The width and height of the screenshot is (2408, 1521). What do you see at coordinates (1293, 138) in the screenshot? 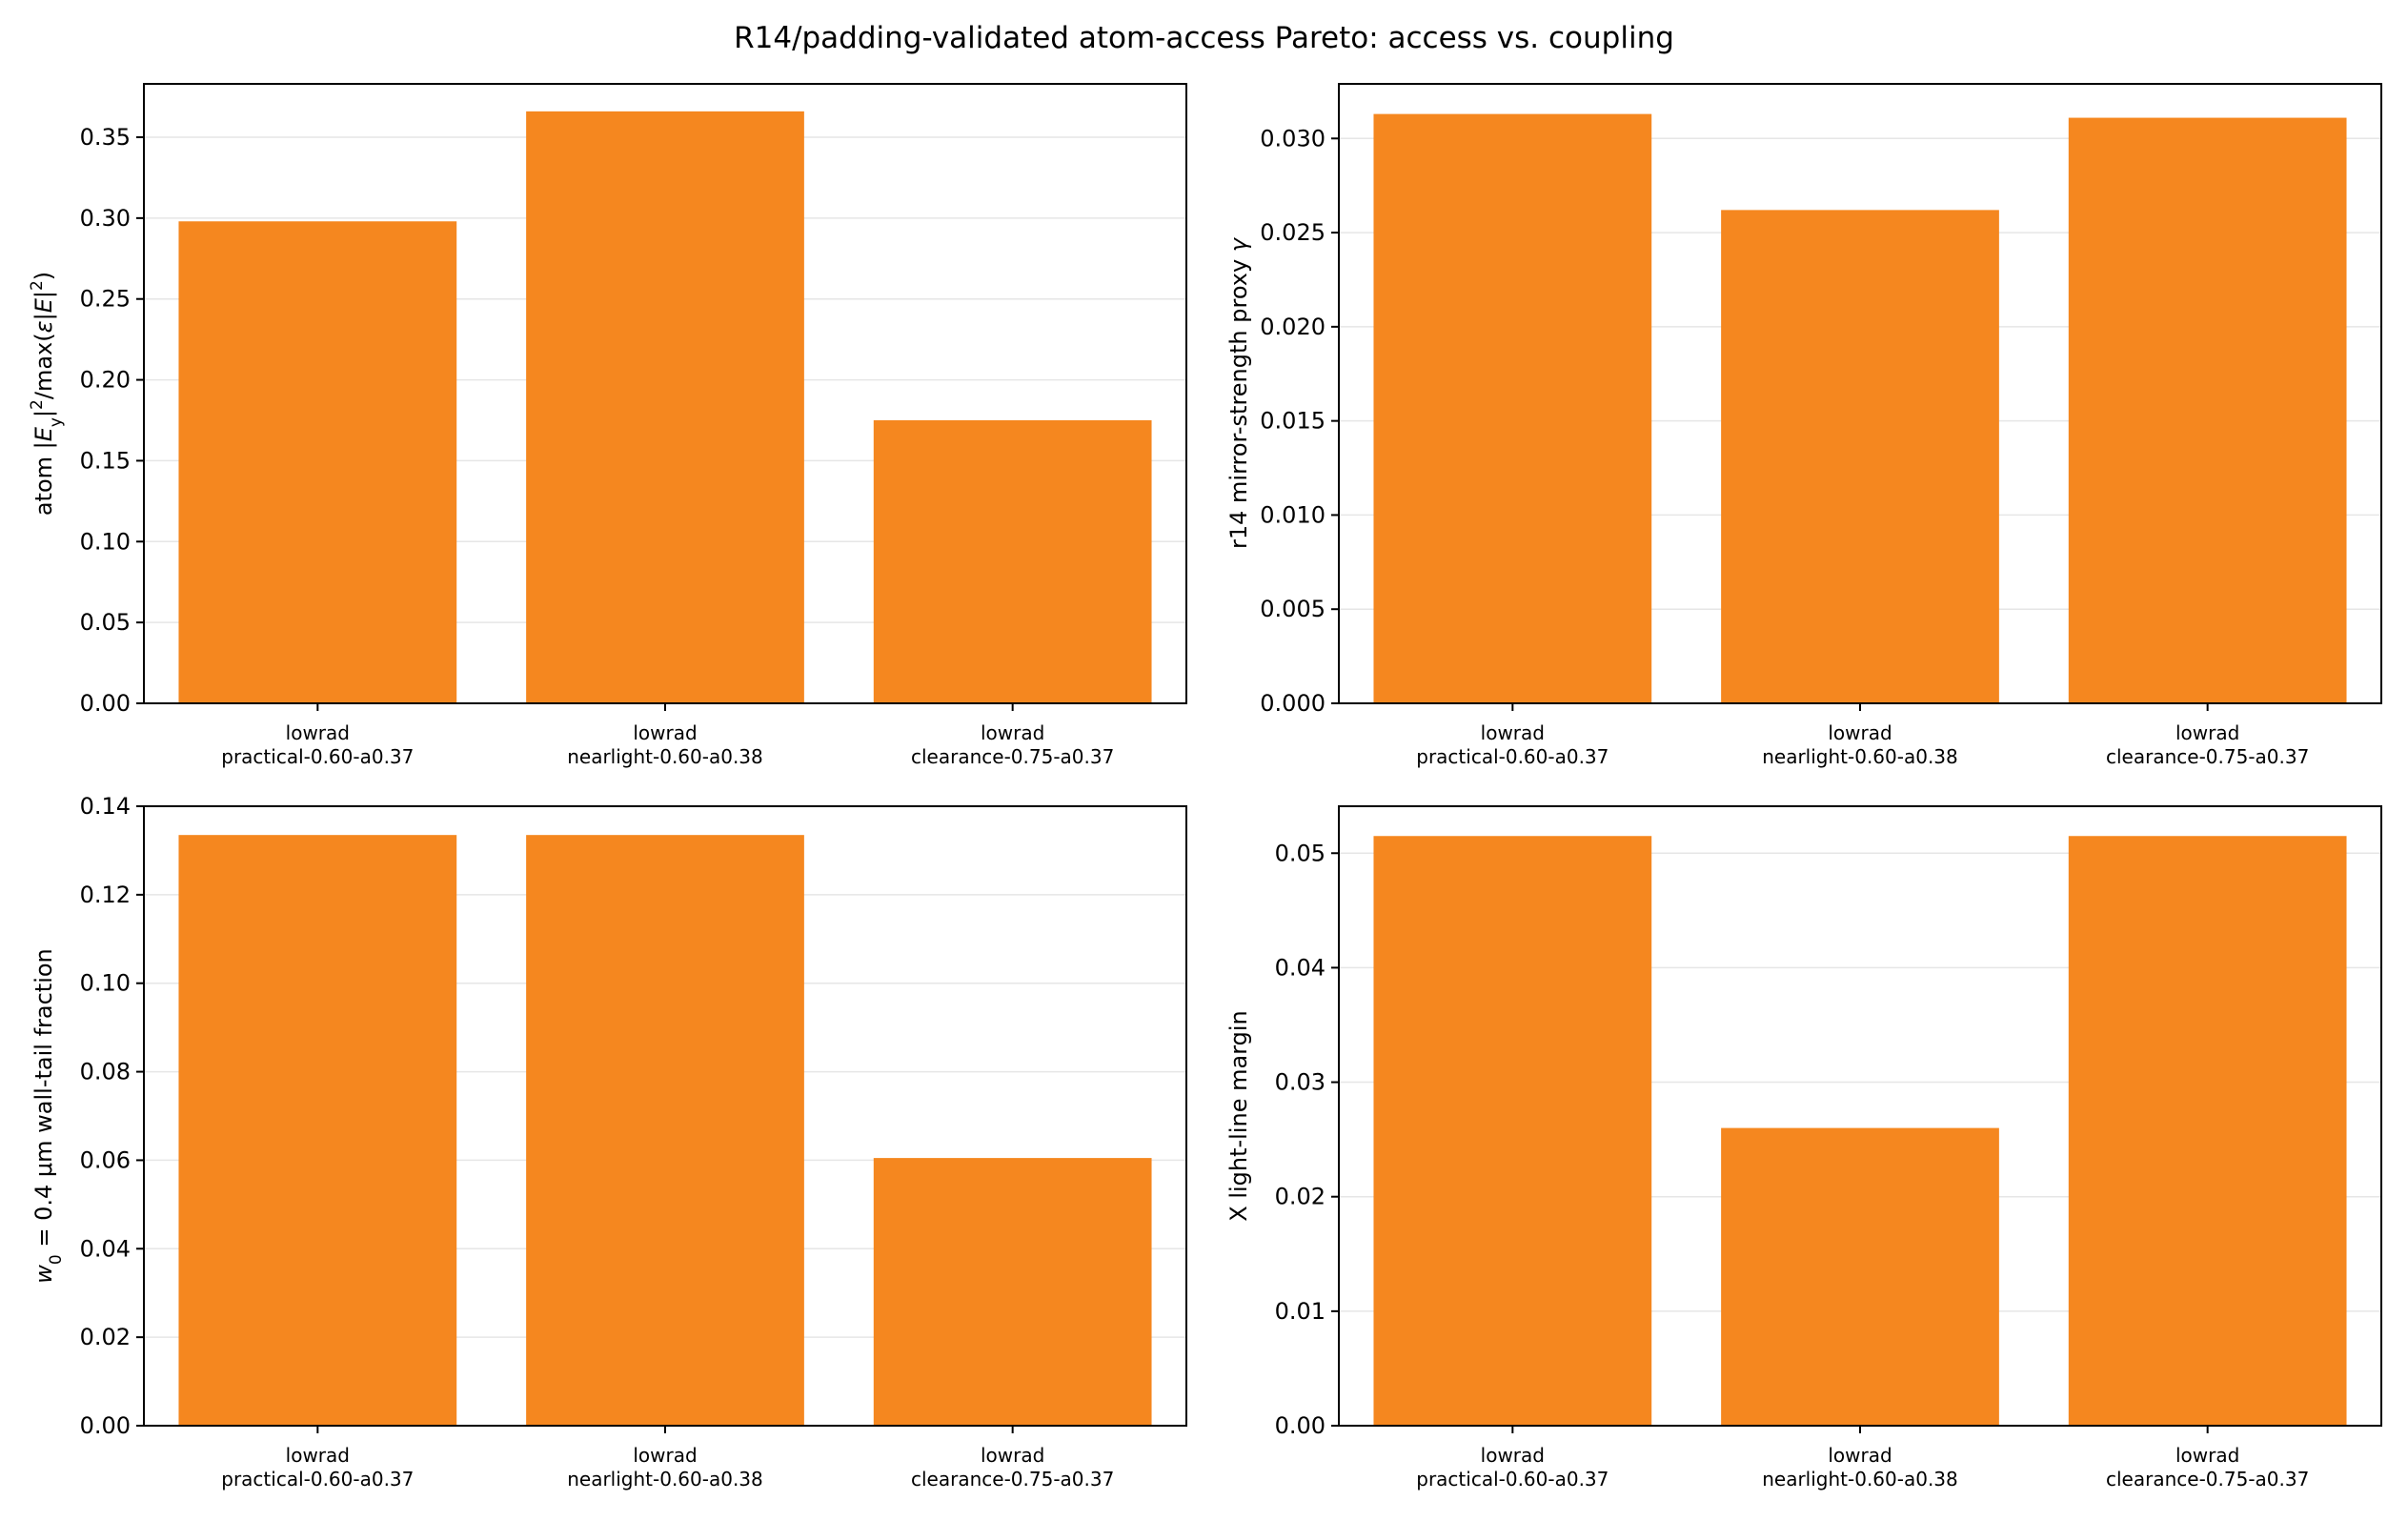
I see `y-tick-label: 0.030` at bounding box center [1293, 138].